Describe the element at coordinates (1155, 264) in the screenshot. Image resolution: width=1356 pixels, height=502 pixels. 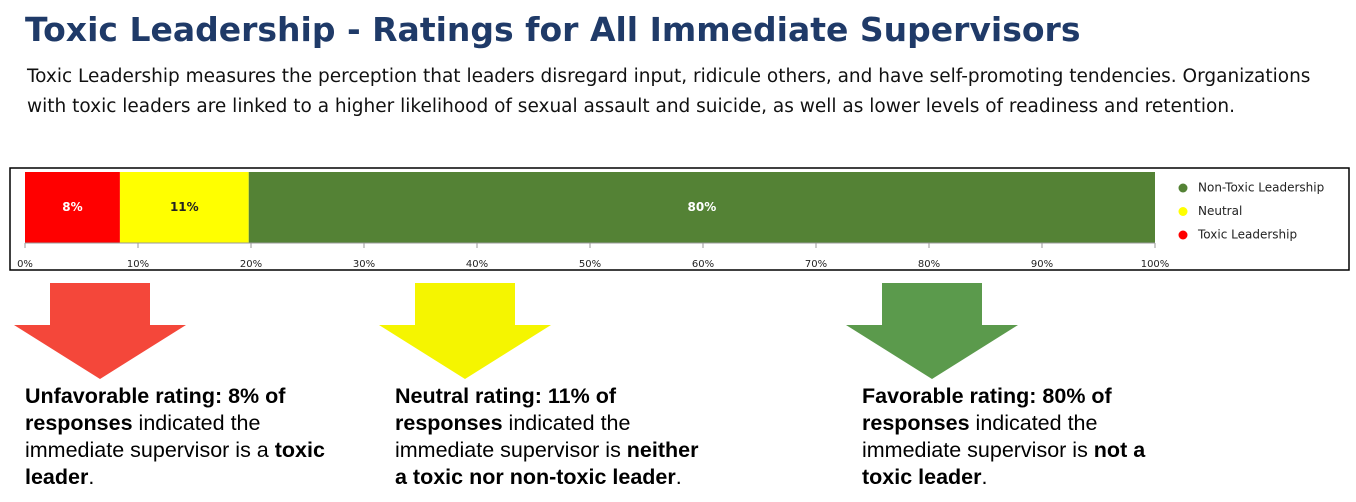
I see `x-tick-label: 100%` at that location.